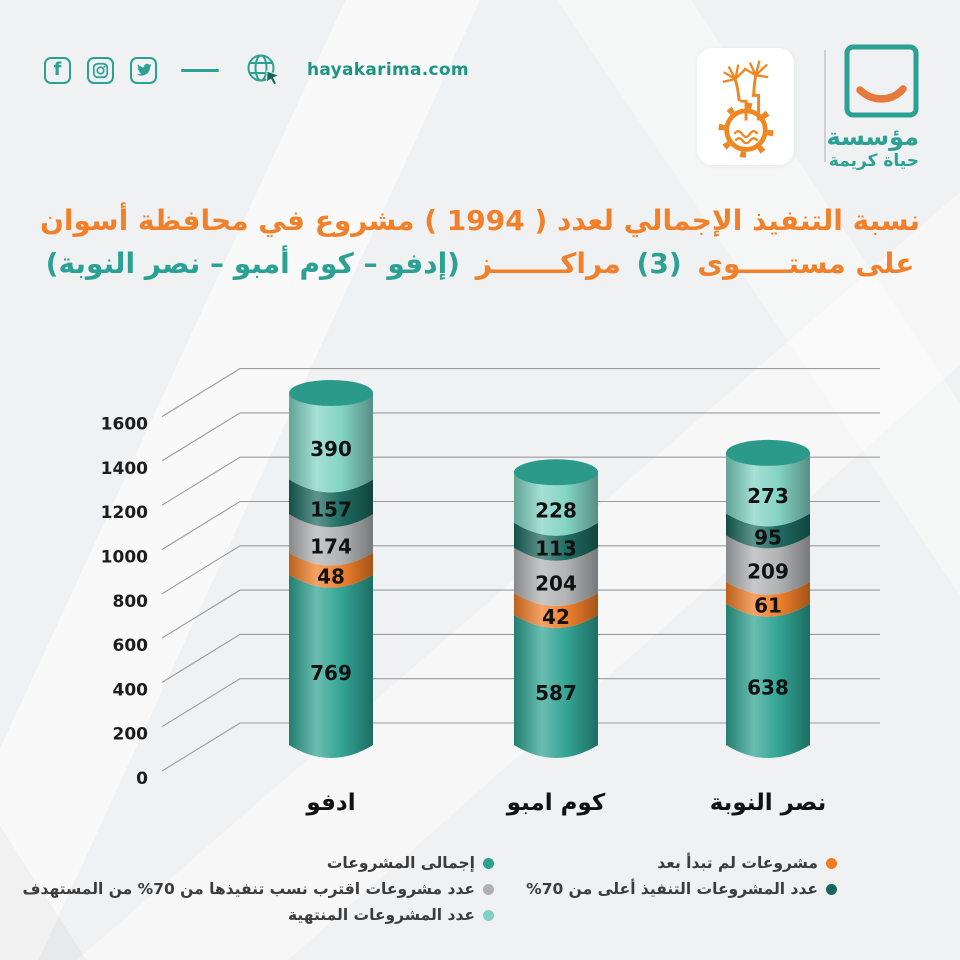 The image size is (960, 960). I want to click on legend-item-above-70: عدد المشروعات التنفيذ أعلى من 70%, so click(681, 889).